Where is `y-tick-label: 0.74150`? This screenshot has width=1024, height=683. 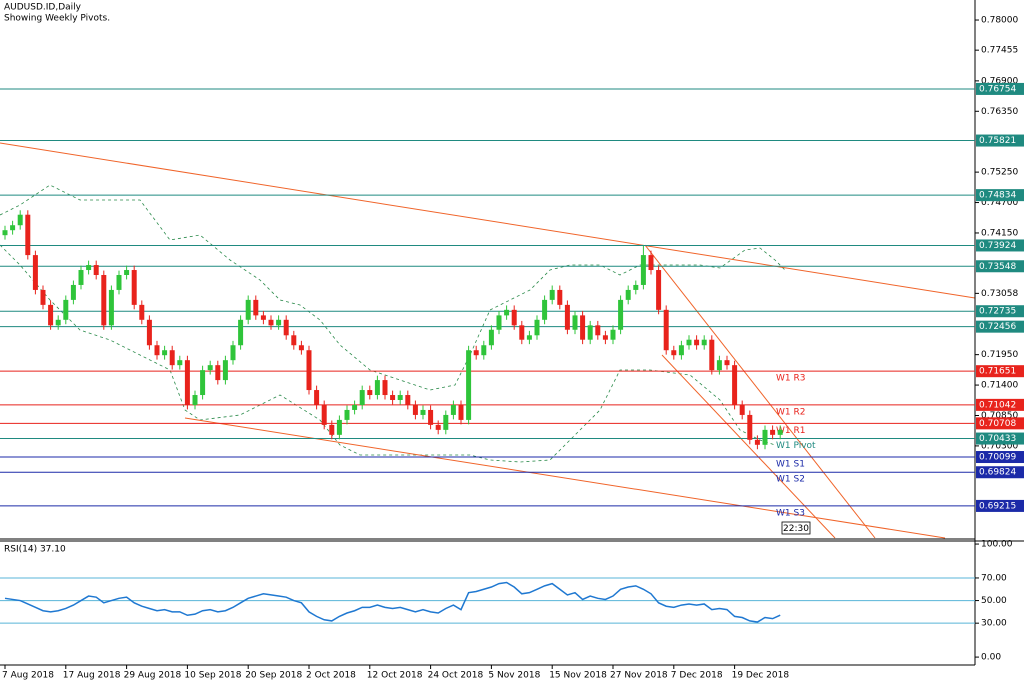
y-tick-label: 0.74150 is located at coordinates (999, 233).